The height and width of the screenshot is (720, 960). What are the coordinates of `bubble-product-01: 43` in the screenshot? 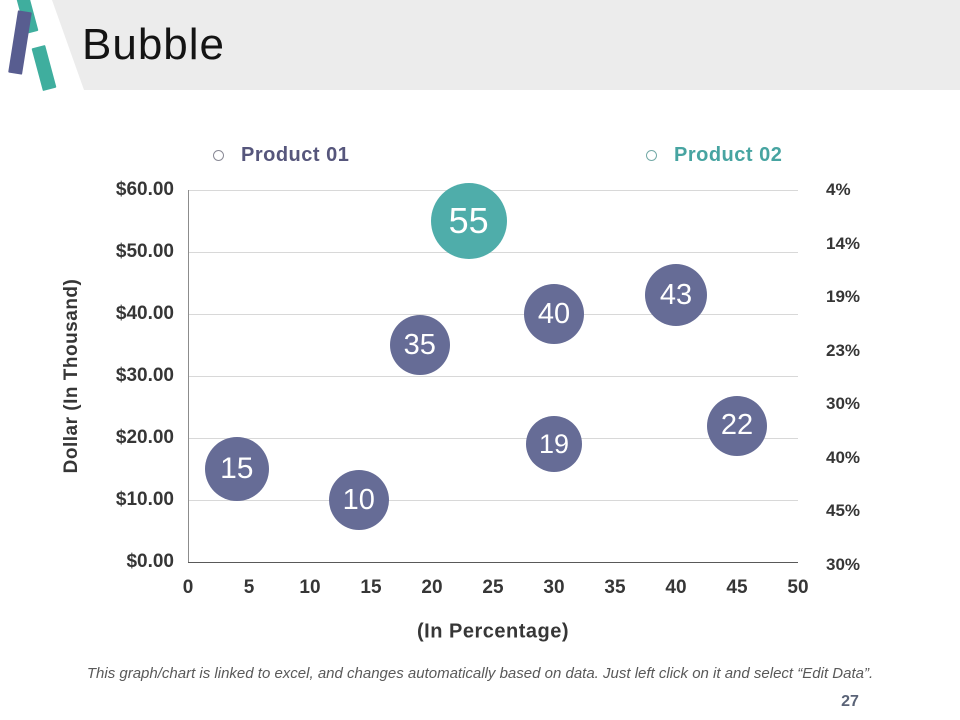 It's located at (676, 295).